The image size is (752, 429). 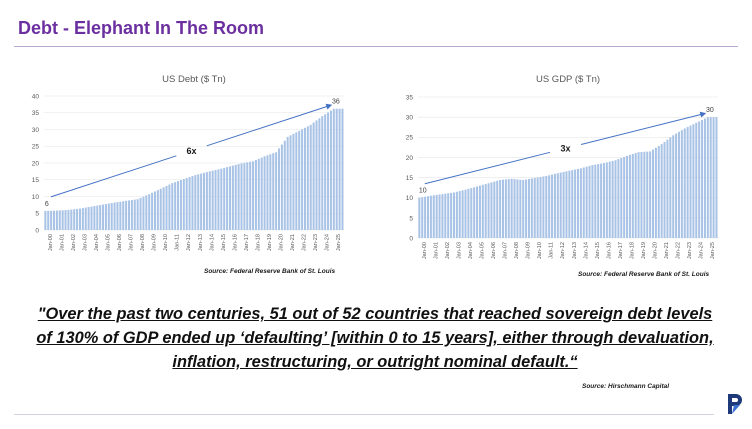 I want to click on debt-multiple-label: 6x, so click(x=192, y=151).